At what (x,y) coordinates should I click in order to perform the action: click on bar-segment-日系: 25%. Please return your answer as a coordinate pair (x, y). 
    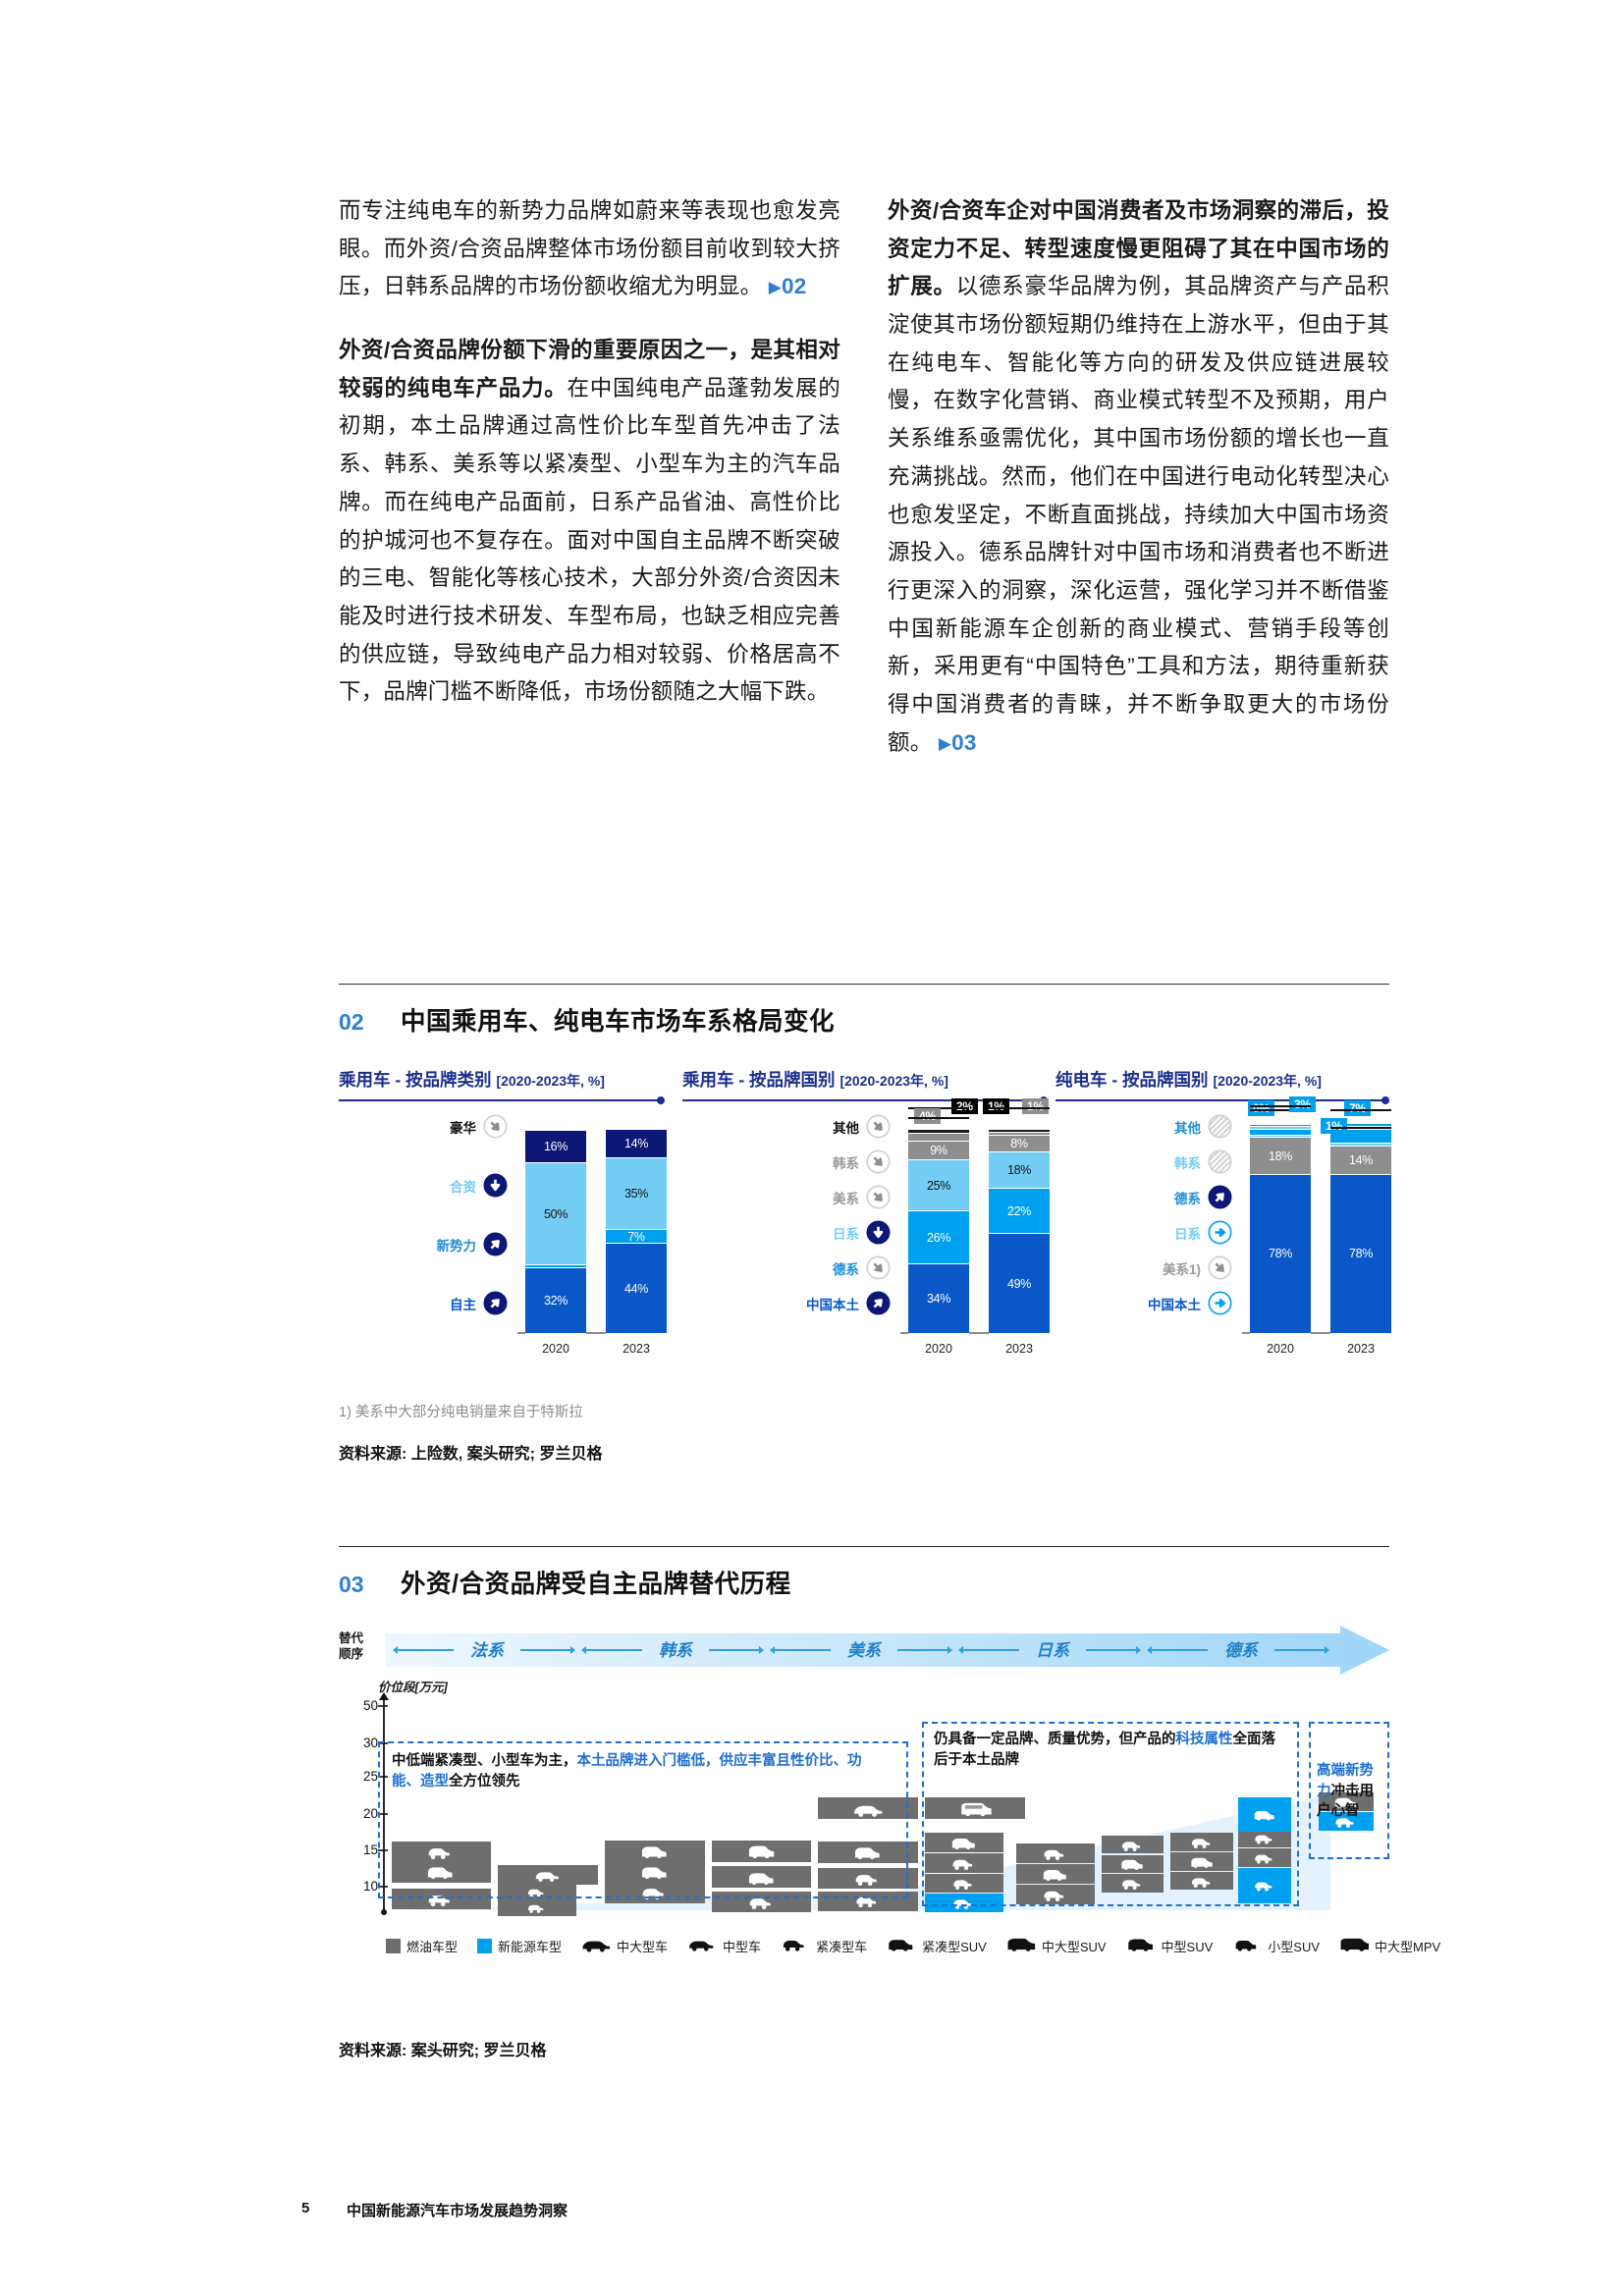
    Looking at the image, I should click on (938, 1186).